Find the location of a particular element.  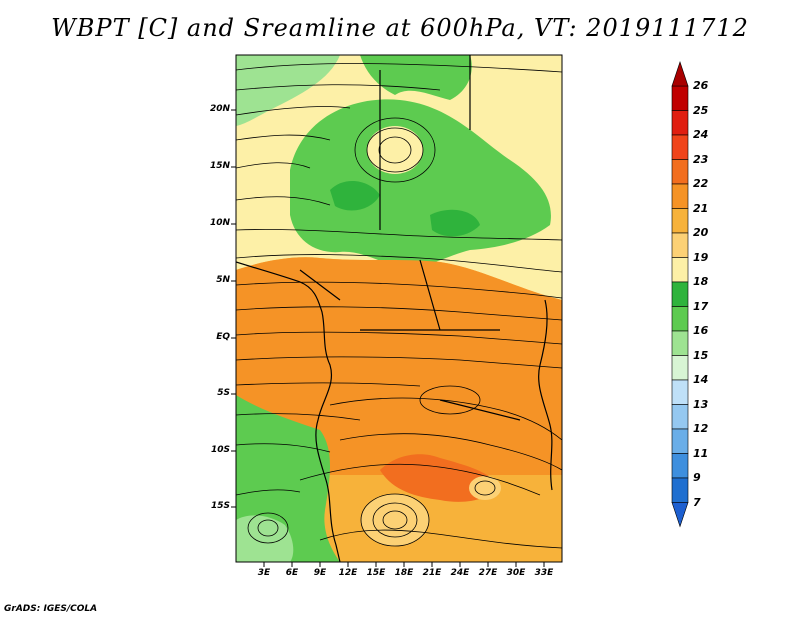

lon-tick-label: 18E is located at coordinates (404, 573).